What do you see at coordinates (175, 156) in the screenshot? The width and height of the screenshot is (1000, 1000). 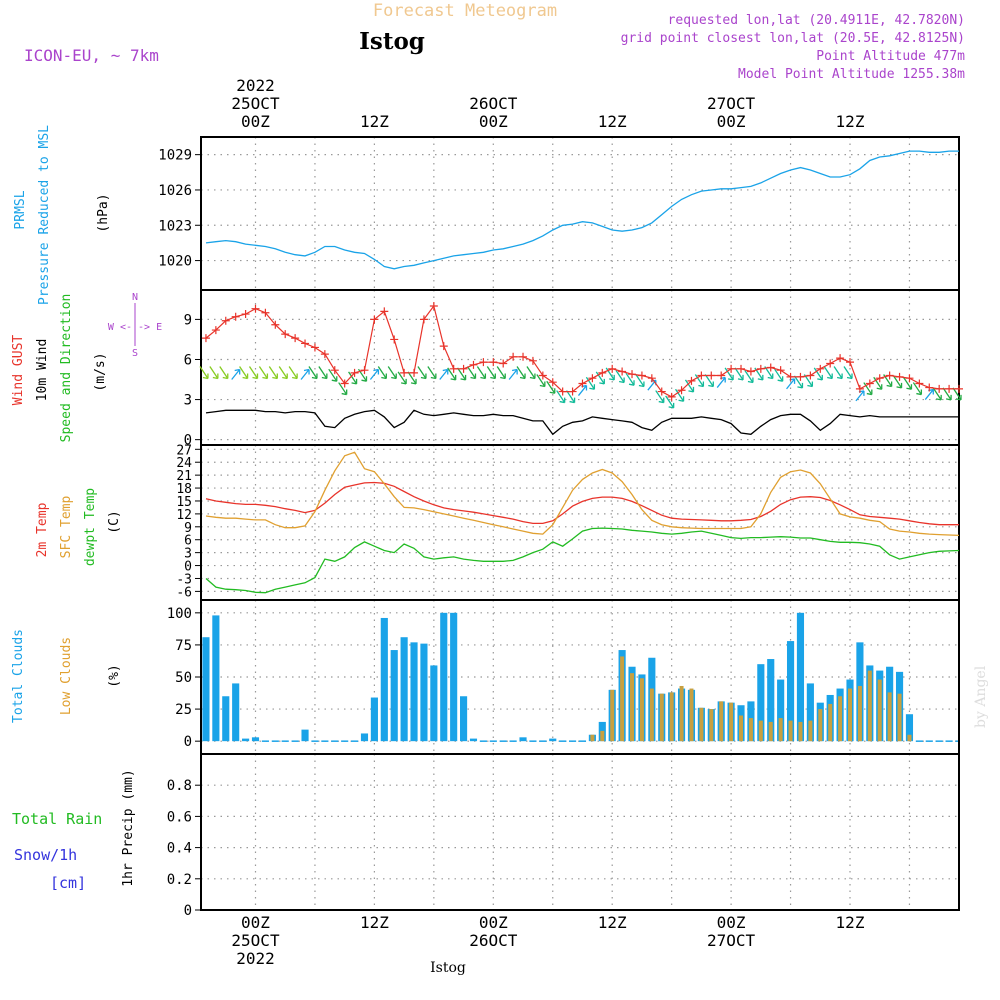 I see `ytick-label: 1029` at bounding box center [175, 156].